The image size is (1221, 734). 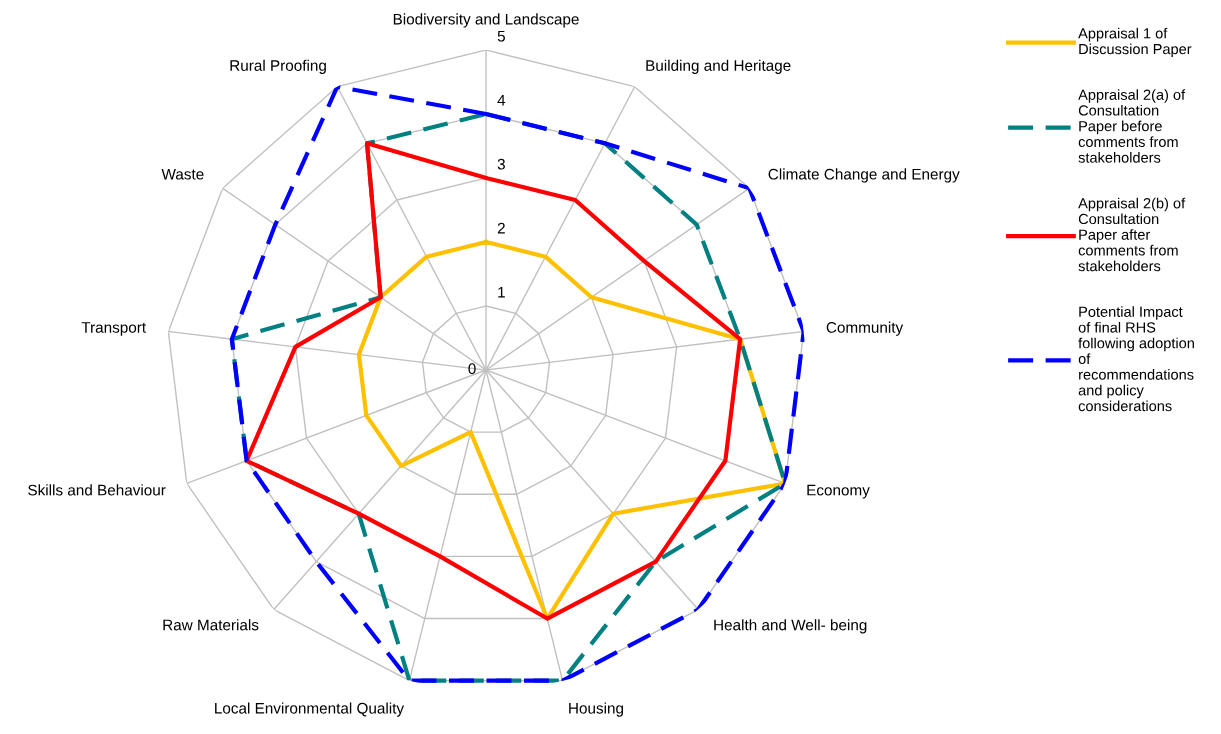 I want to click on spoke-label: Waste, so click(x=182, y=174).